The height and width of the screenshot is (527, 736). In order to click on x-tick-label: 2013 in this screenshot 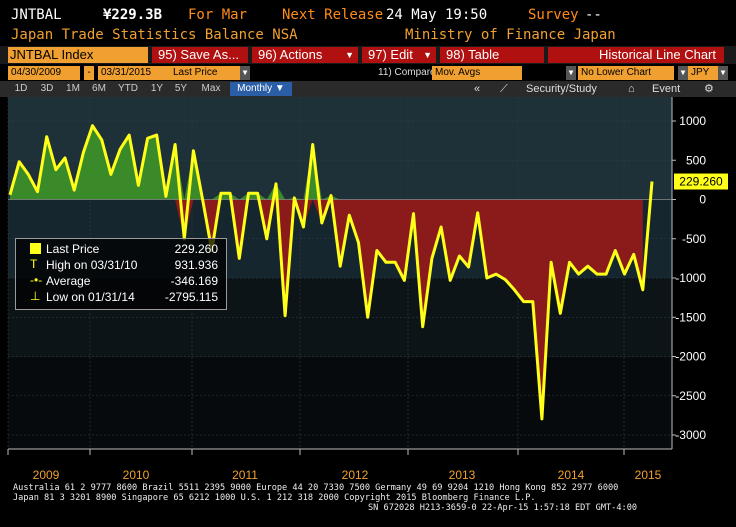, I will do `click(462, 475)`.